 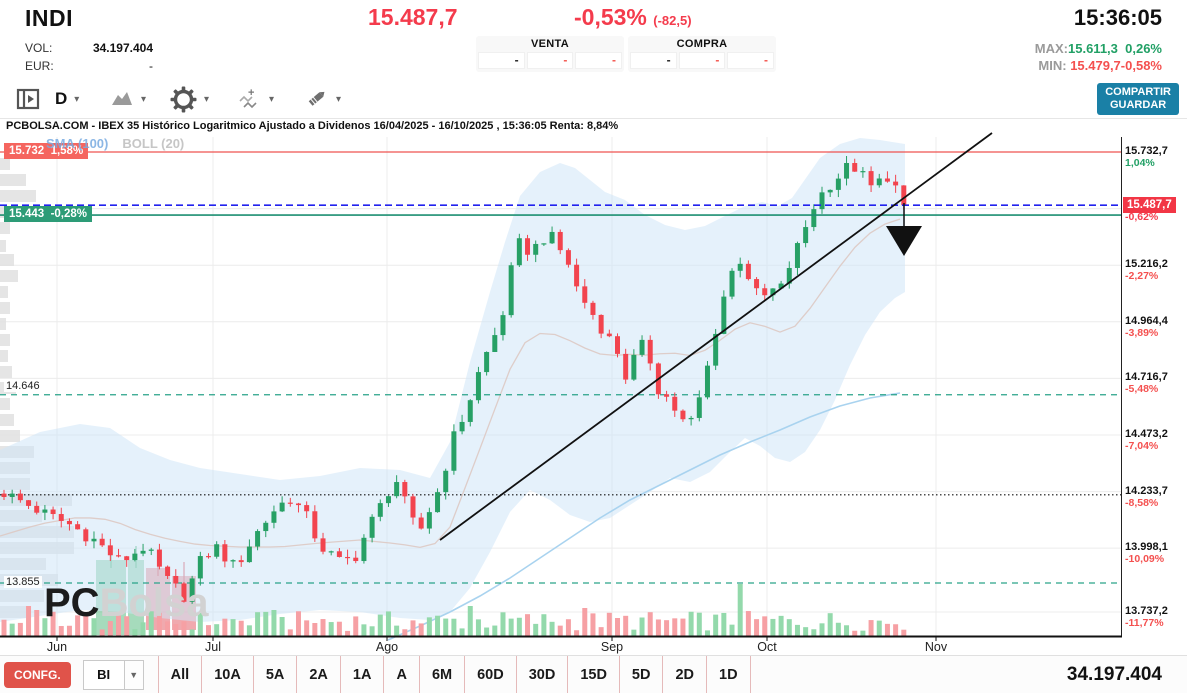 I want to click on y-axis-tick-7: 13.998,1 -10,09%, so click(x=1155, y=553).